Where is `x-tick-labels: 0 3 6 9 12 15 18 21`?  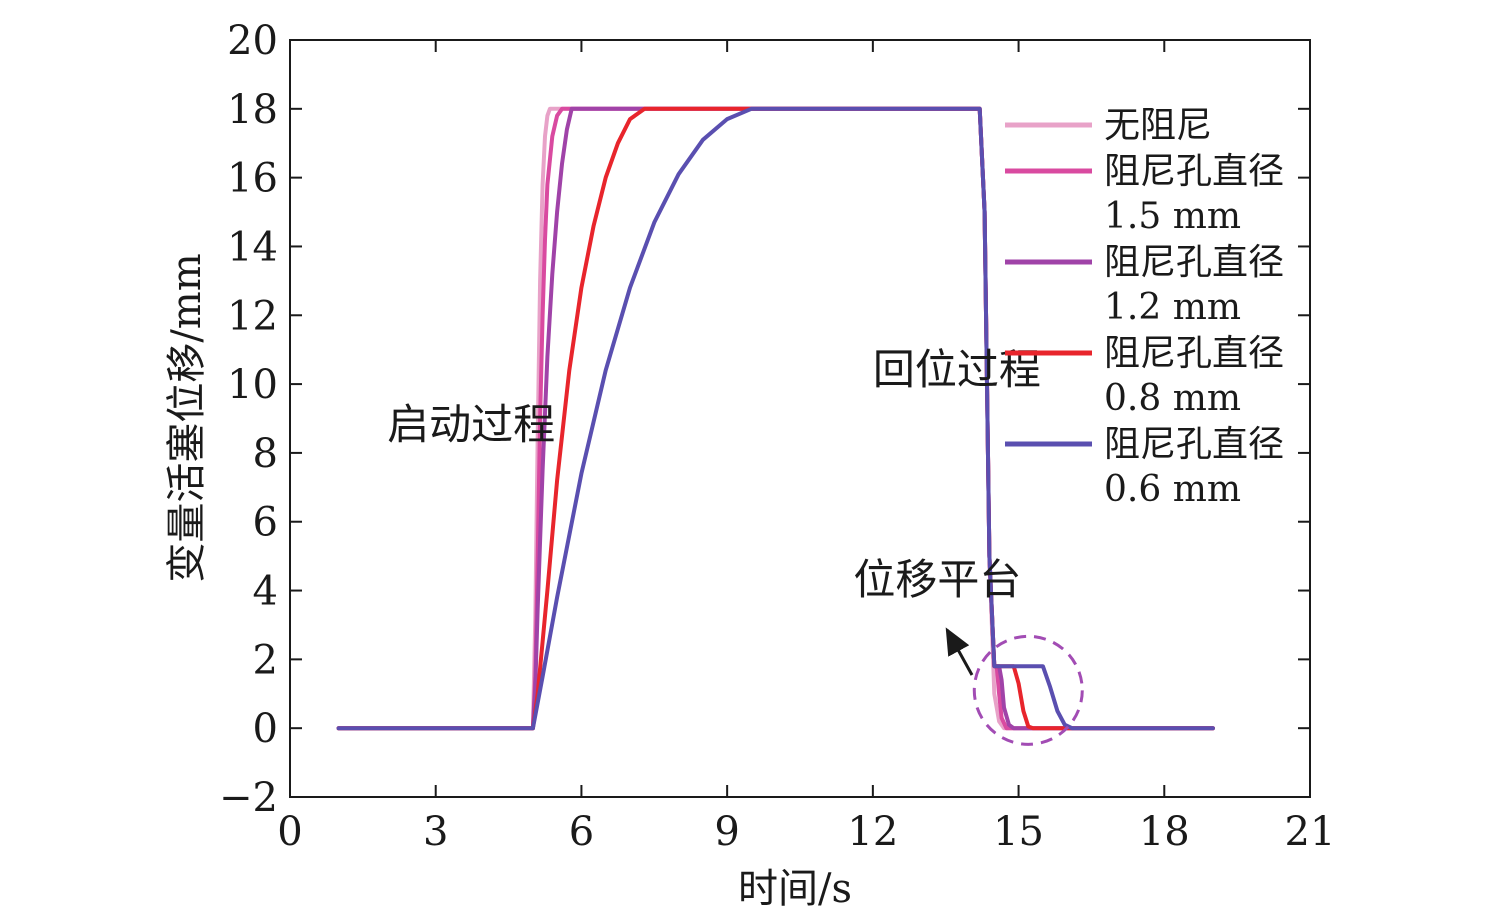 x-tick-labels: 0 3 6 9 12 15 18 21 is located at coordinates (806, 832).